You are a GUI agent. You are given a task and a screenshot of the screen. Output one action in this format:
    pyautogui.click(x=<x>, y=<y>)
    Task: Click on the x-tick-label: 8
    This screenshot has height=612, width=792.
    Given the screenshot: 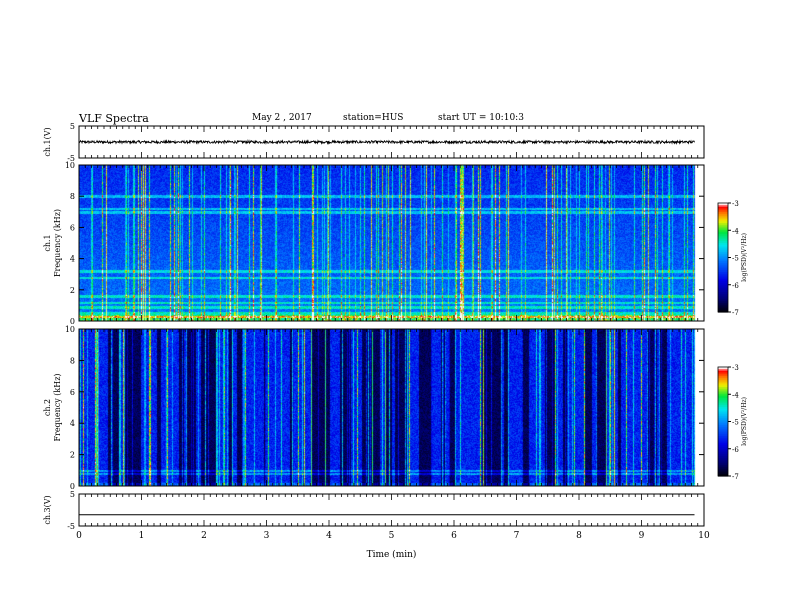 What is the action you would take?
    pyautogui.click(x=579, y=536)
    